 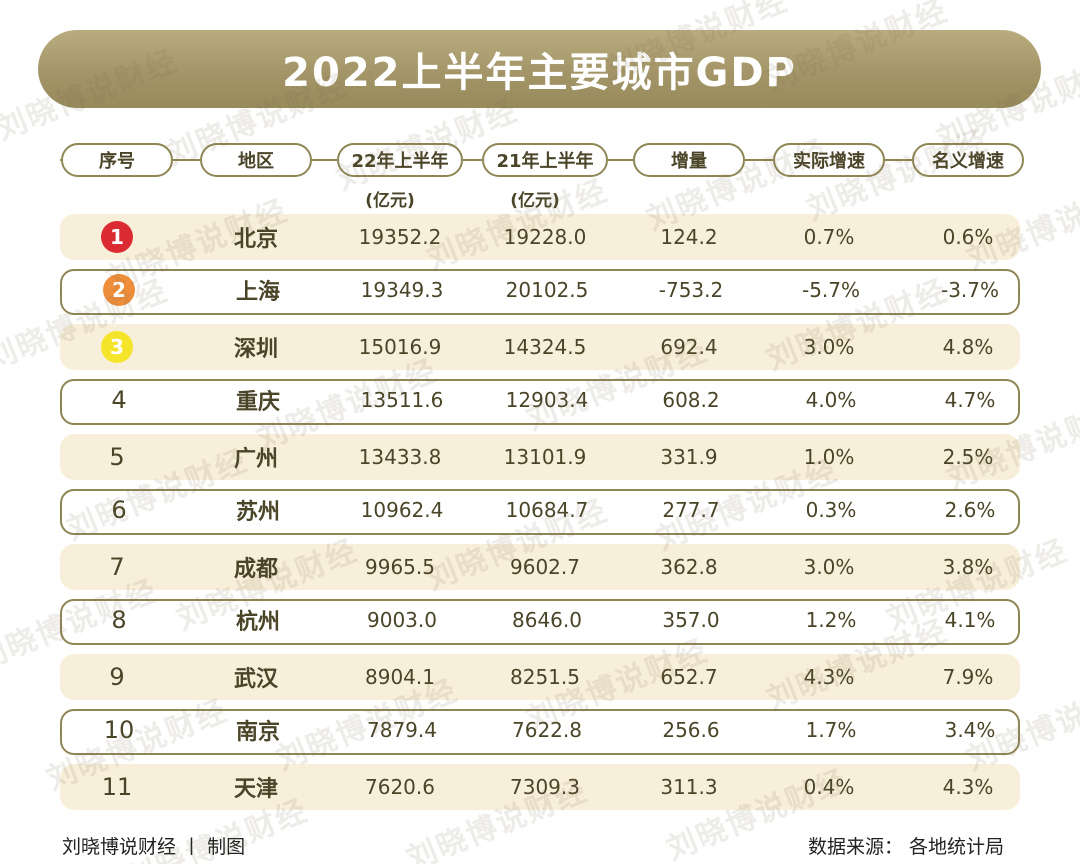 What do you see at coordinates (831, 510) in the screenshot?
I see `cell-real-growth: 0.3%` at bounding box center [831, 510].